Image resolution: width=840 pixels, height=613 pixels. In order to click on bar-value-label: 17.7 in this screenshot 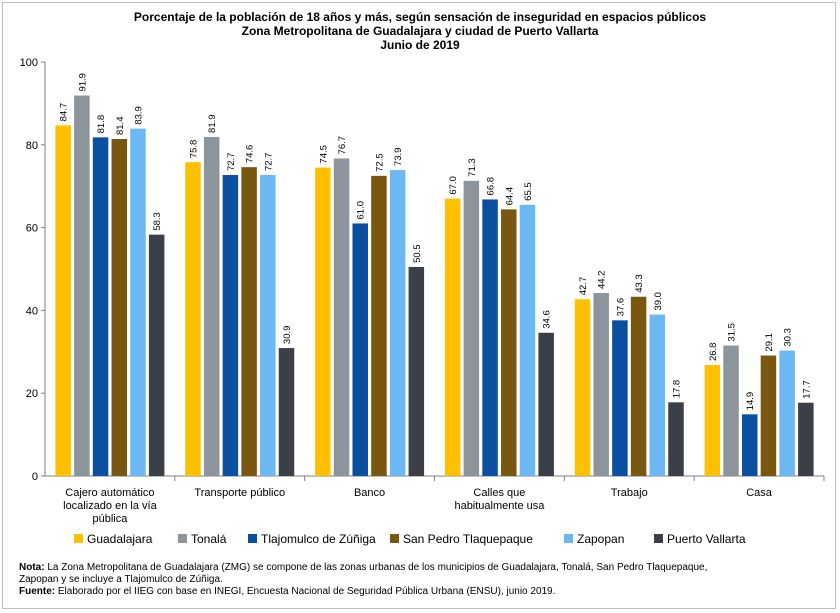, I will do `click(806, 389)`.